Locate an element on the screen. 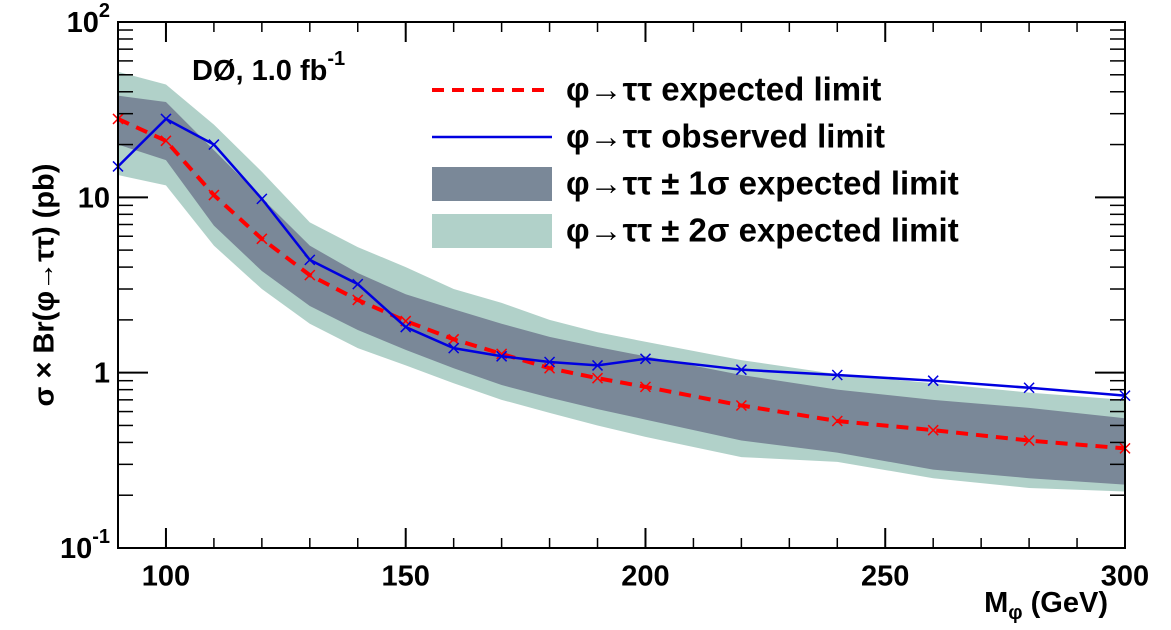 This screenshot has height=630, width=1171. x-tick-label: 150 is located at coordinates (406, 577).